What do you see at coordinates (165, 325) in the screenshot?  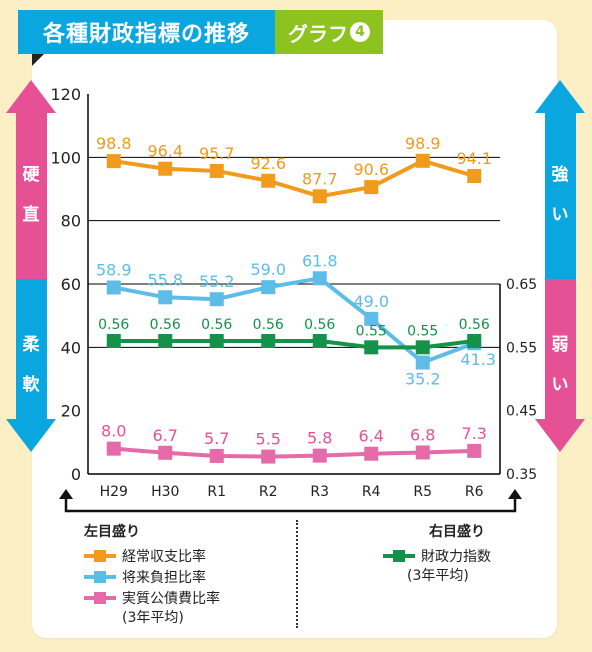 I see `series-2-data-label-1: 0.56` at bounding box center [165, 325].